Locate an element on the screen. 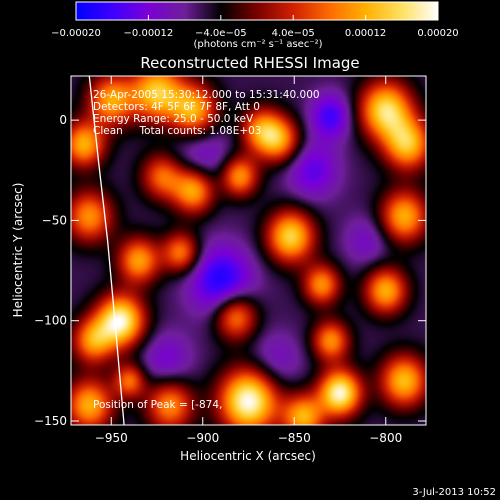  annotation-time-range: 26-Apr-2005 15:30:12.000 to 15:31:40.000 is located at coordinates (206, 95).